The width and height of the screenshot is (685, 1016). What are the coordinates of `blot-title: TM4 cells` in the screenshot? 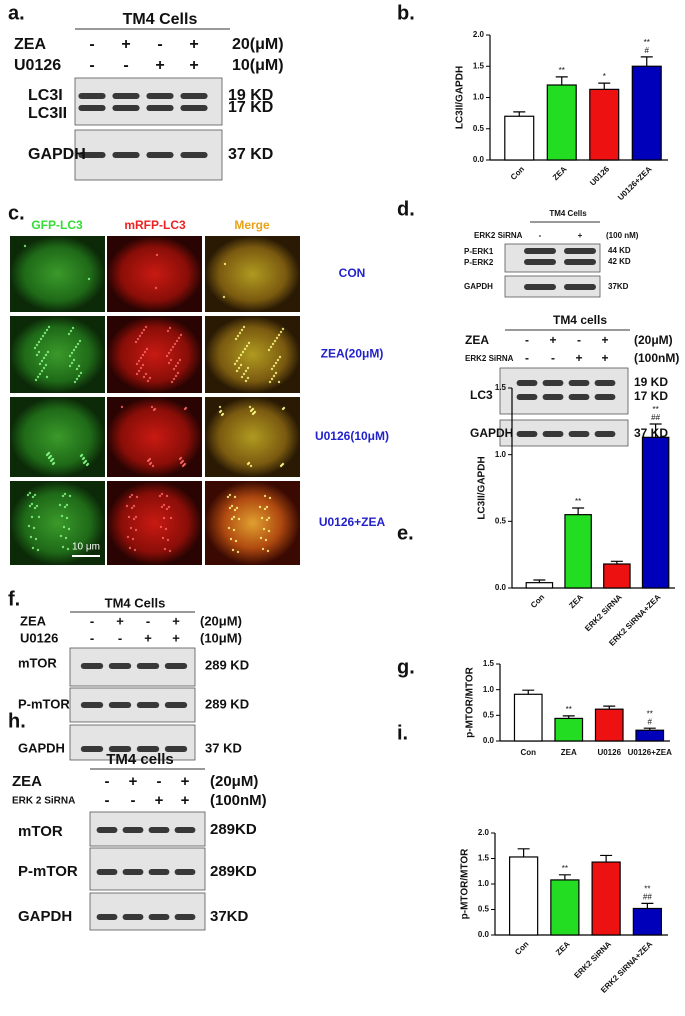 It's located at (140, 759).